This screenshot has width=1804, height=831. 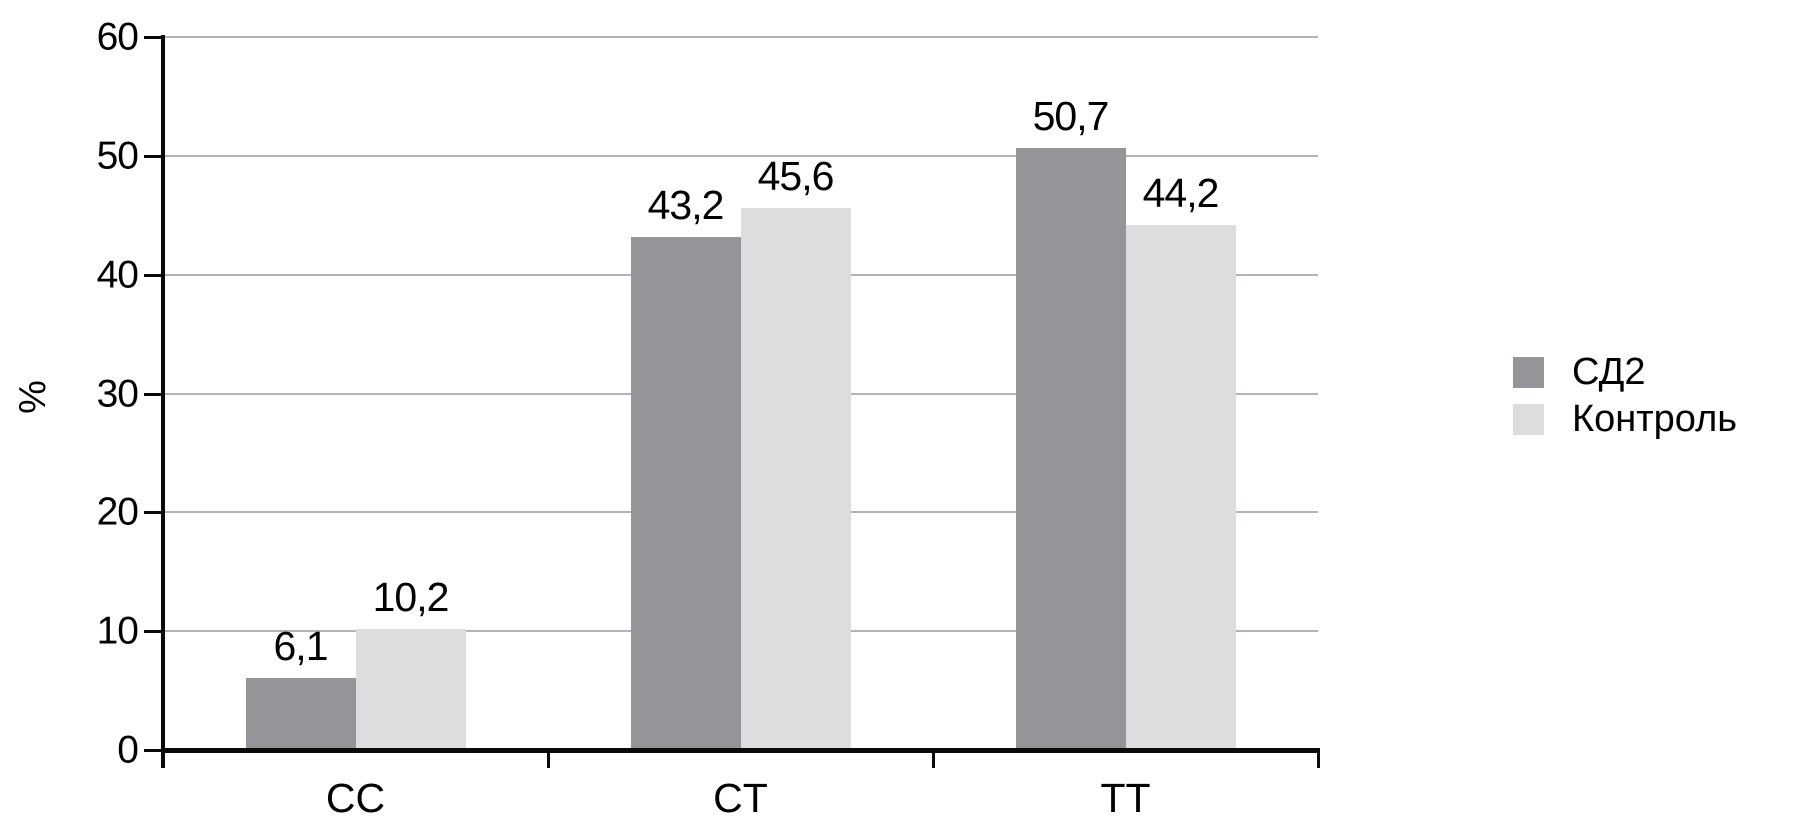 What do you see at coordinates (117, 275) in the screenshot?
I see `y-tick-label: 40` at bounding box center [117, 275].